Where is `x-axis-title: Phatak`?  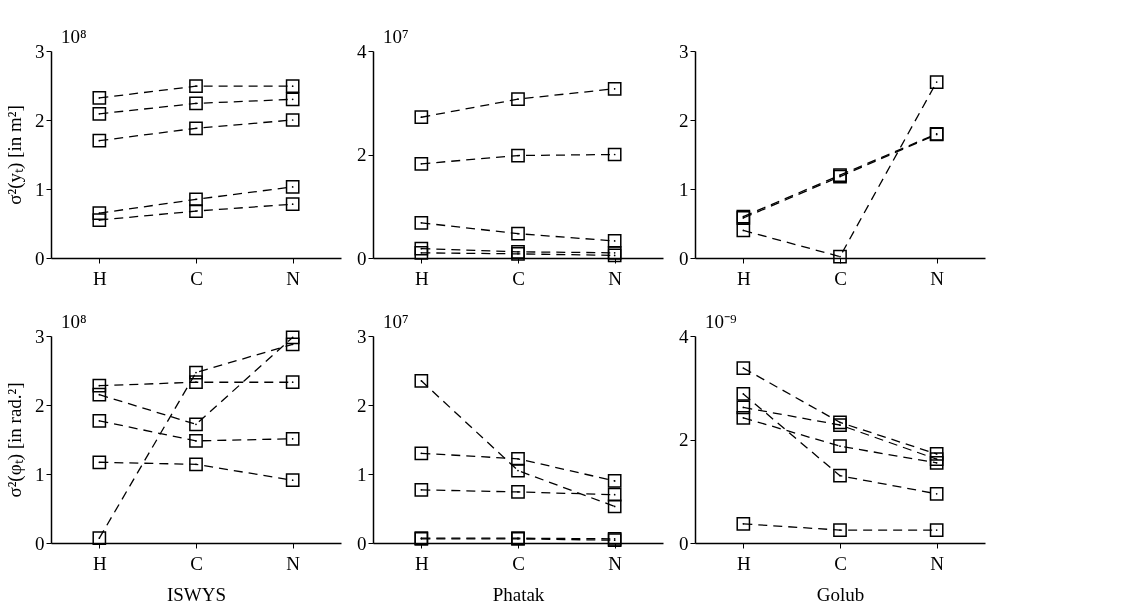 x-axis-title: Phatak is located at coordinates (518, 594).